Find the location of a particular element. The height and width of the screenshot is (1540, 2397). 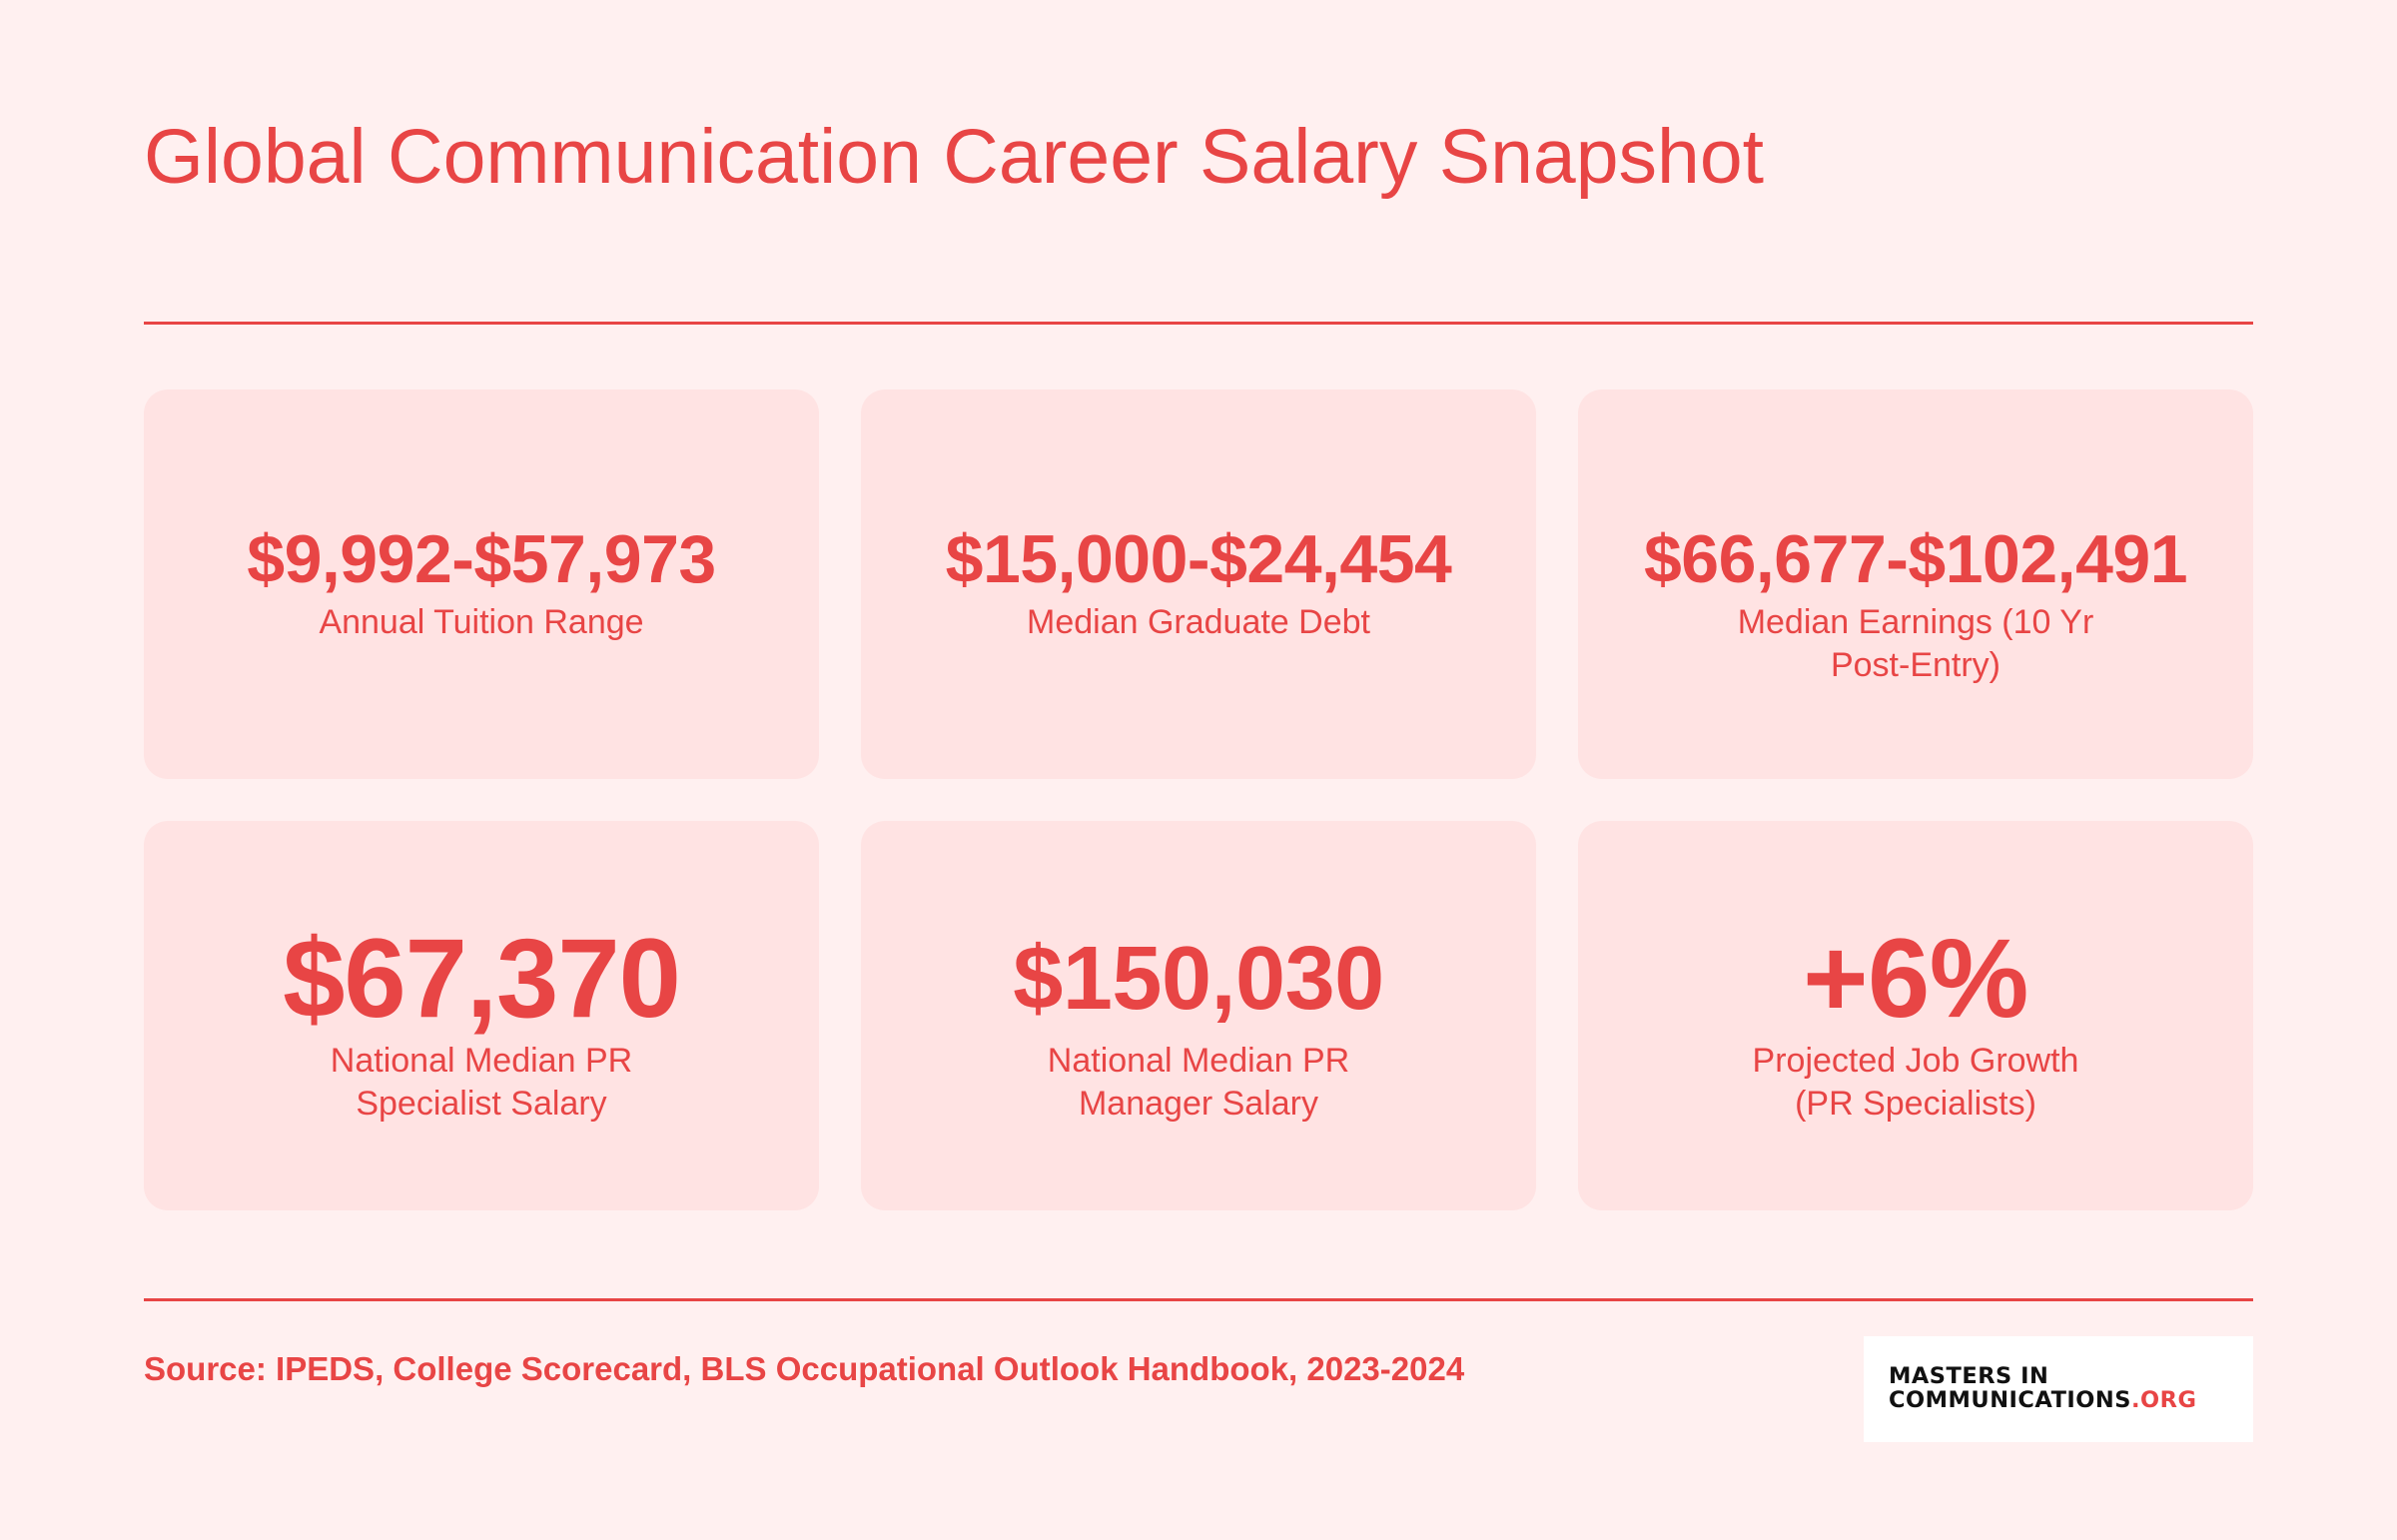

stat-card-tuition: $9,992-$57,973 Annual Tuition Range is located at coordinates (482, 584).